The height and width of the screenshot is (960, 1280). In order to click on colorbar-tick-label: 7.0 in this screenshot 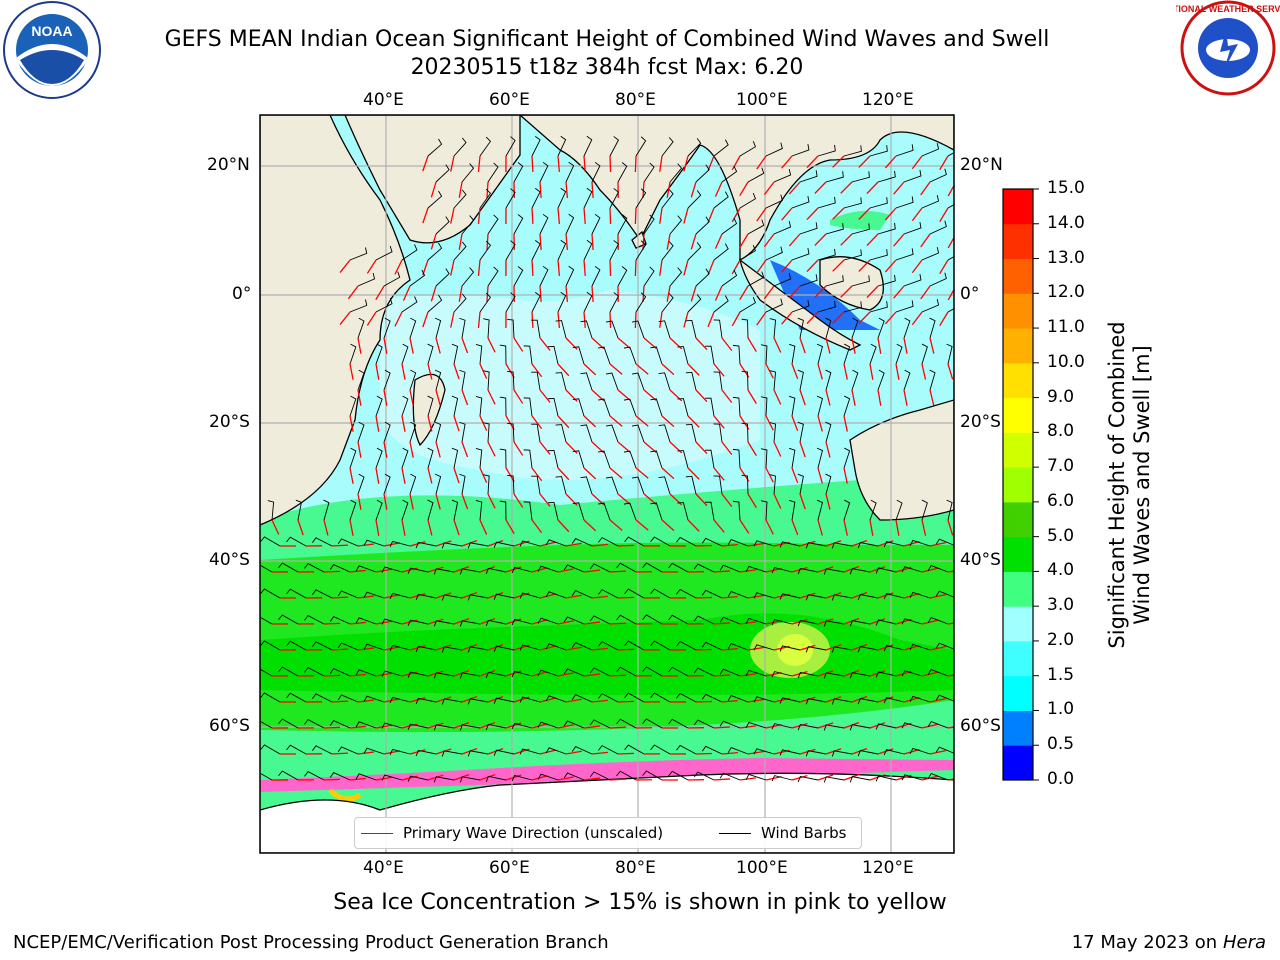, I will do `click(1061, 466)`.